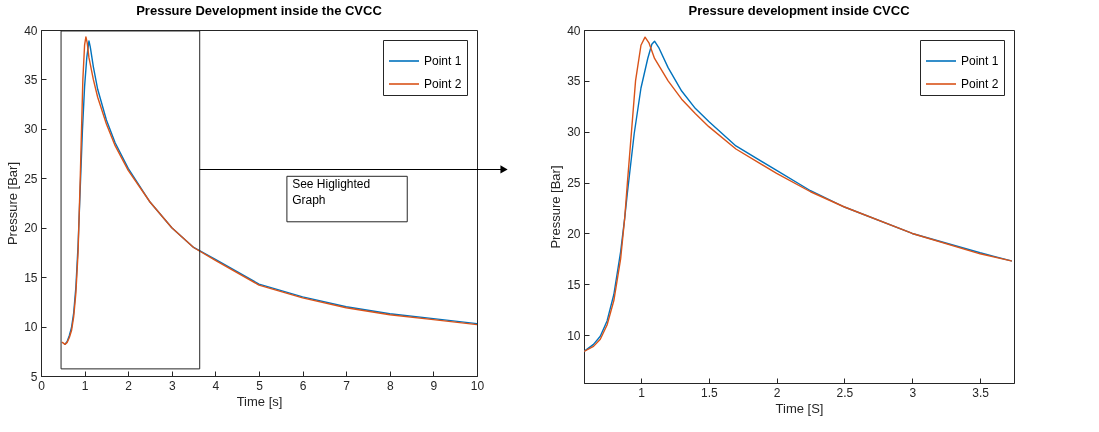 The height and width of the screenshot is (432, 1099). What do you see at coordinates (216, 385) in the screenshot?
I see `x-tick-label: 4` at bounding box center [216, 385].